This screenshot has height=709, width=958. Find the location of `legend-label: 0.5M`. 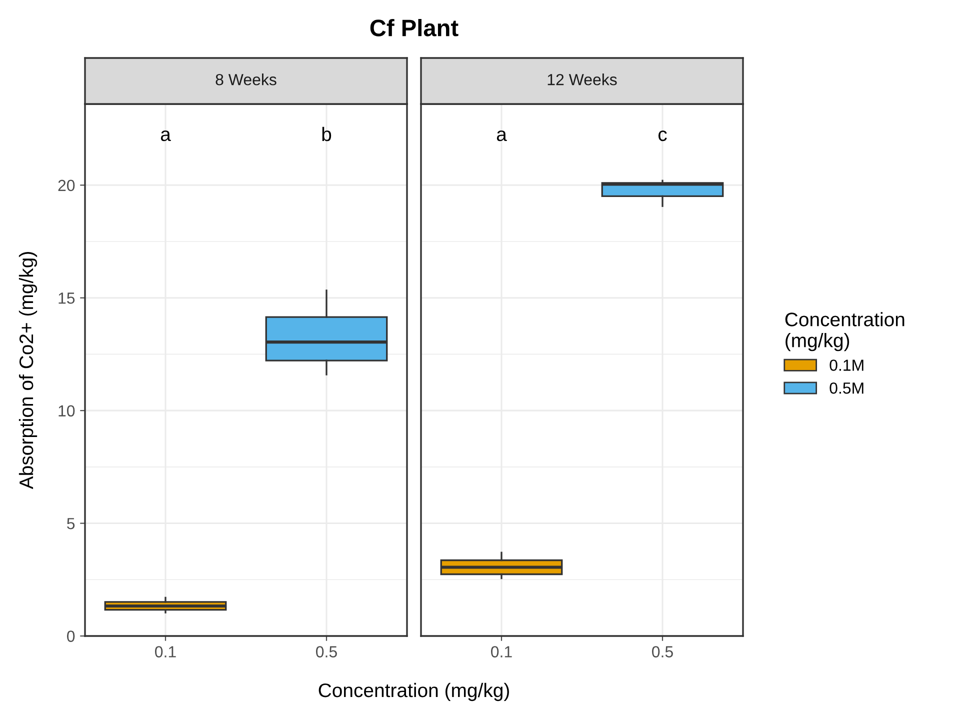

legend-label: 0.5M is located at coordinates (847, 388).